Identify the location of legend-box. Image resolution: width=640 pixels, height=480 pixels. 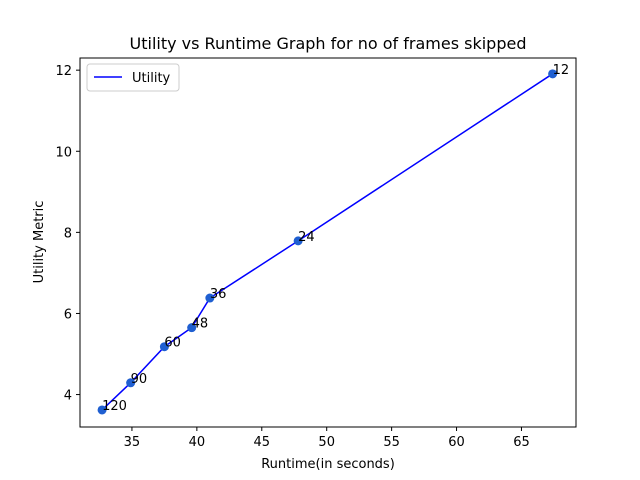
(133, 77).